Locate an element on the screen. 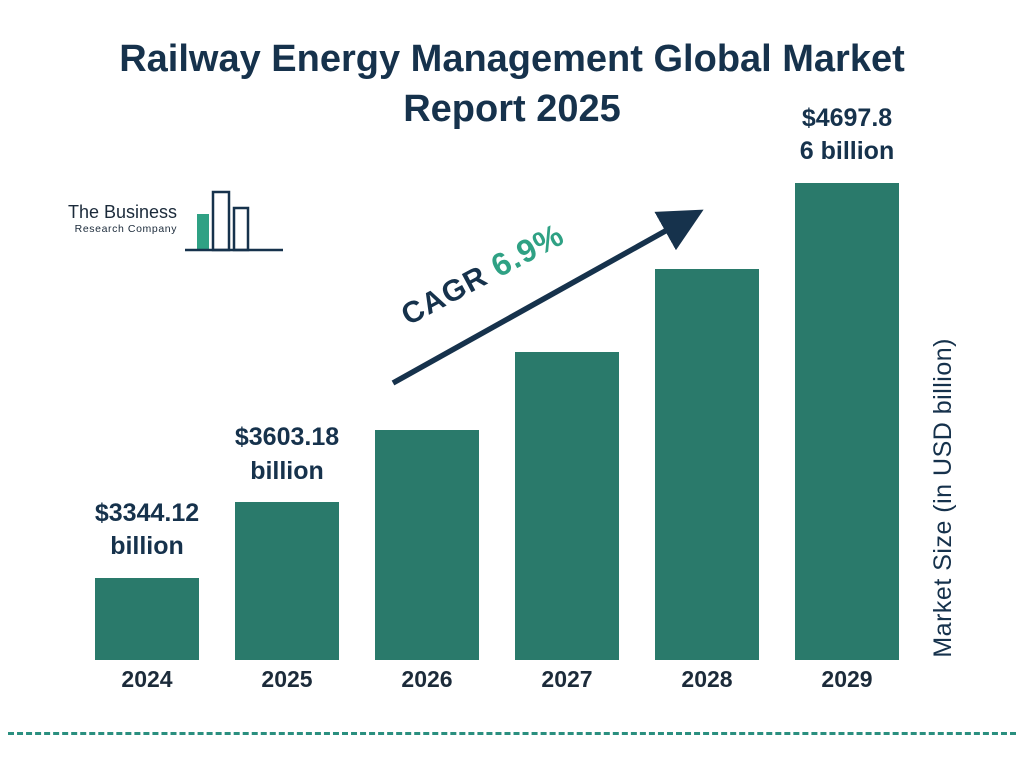 The width and height of the screenshot is (1024, 768). bar-2027 is located at coordinates (567, 506).